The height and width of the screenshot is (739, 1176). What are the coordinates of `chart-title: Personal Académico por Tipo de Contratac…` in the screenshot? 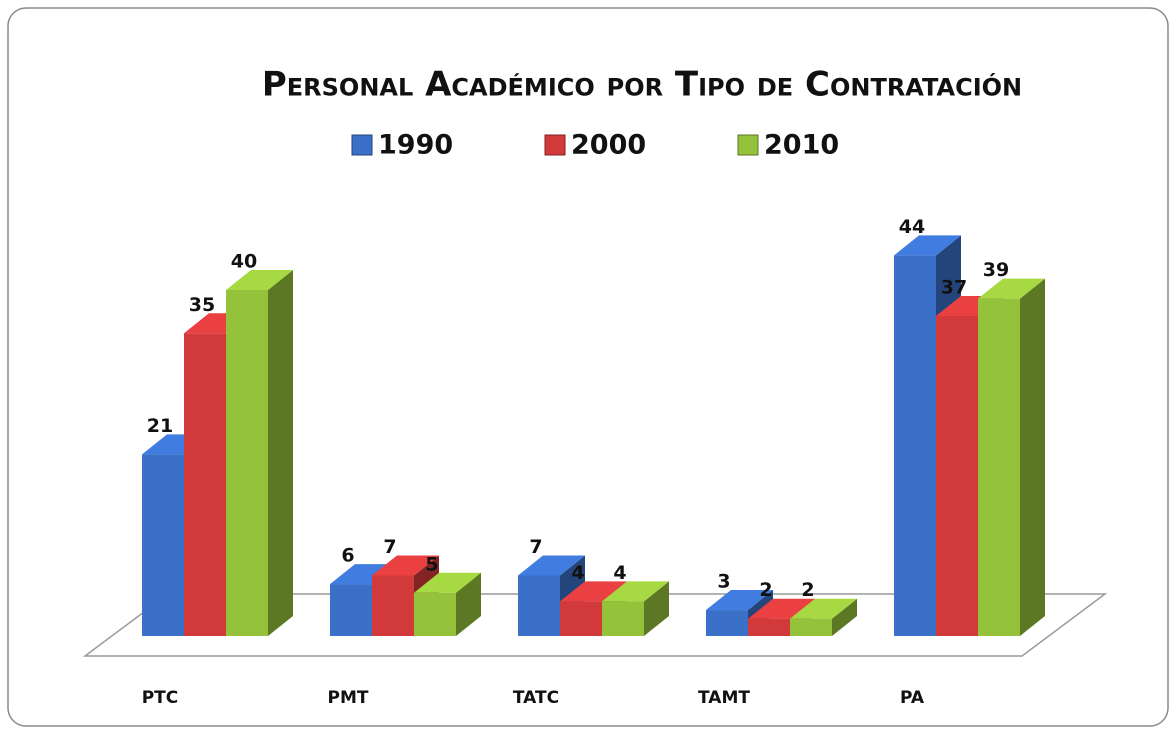 It's located at (642, 85).